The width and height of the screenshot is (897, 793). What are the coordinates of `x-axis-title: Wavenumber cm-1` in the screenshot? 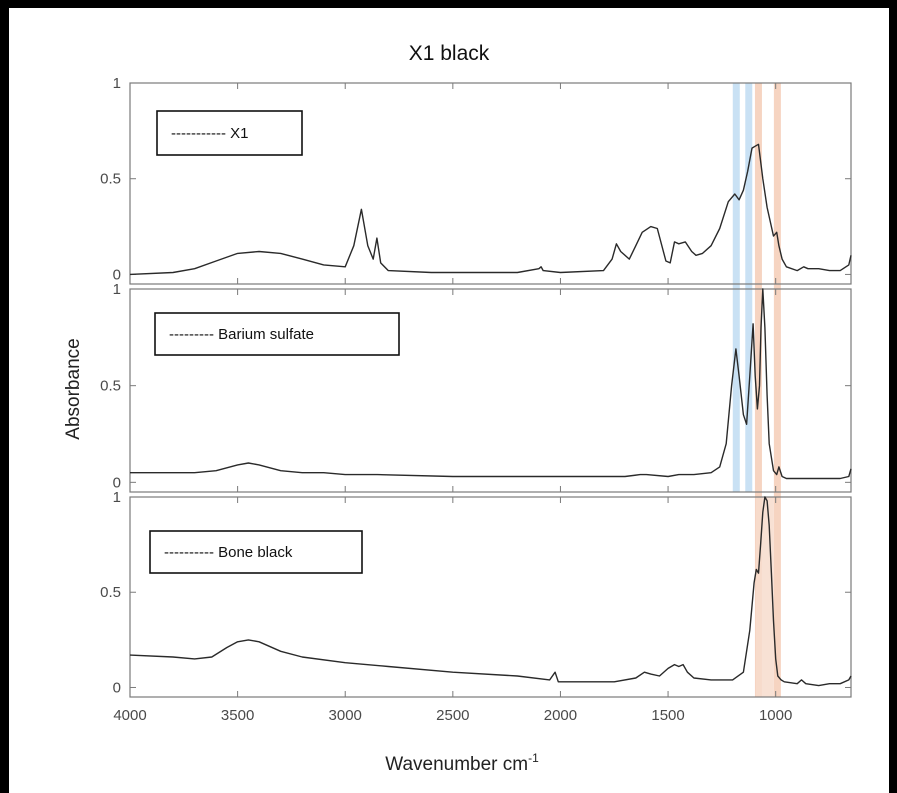 It's located at (462, 763).